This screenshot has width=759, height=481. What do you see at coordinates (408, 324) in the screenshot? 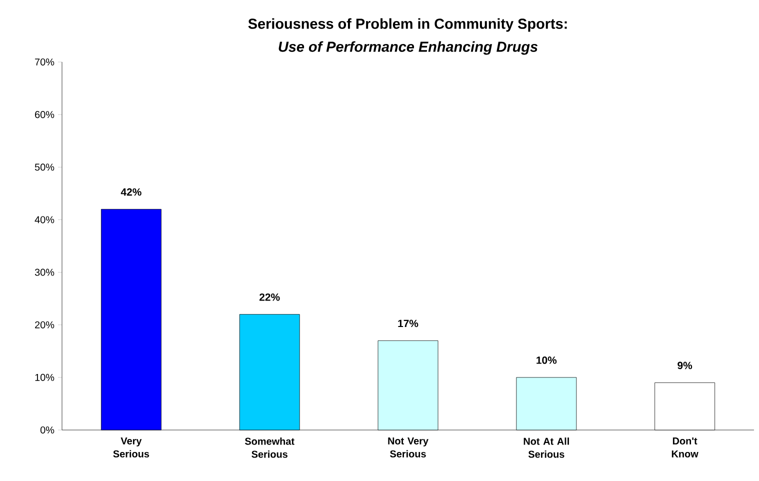
I see `data-label: 17%` at bounding box center [408, 324].